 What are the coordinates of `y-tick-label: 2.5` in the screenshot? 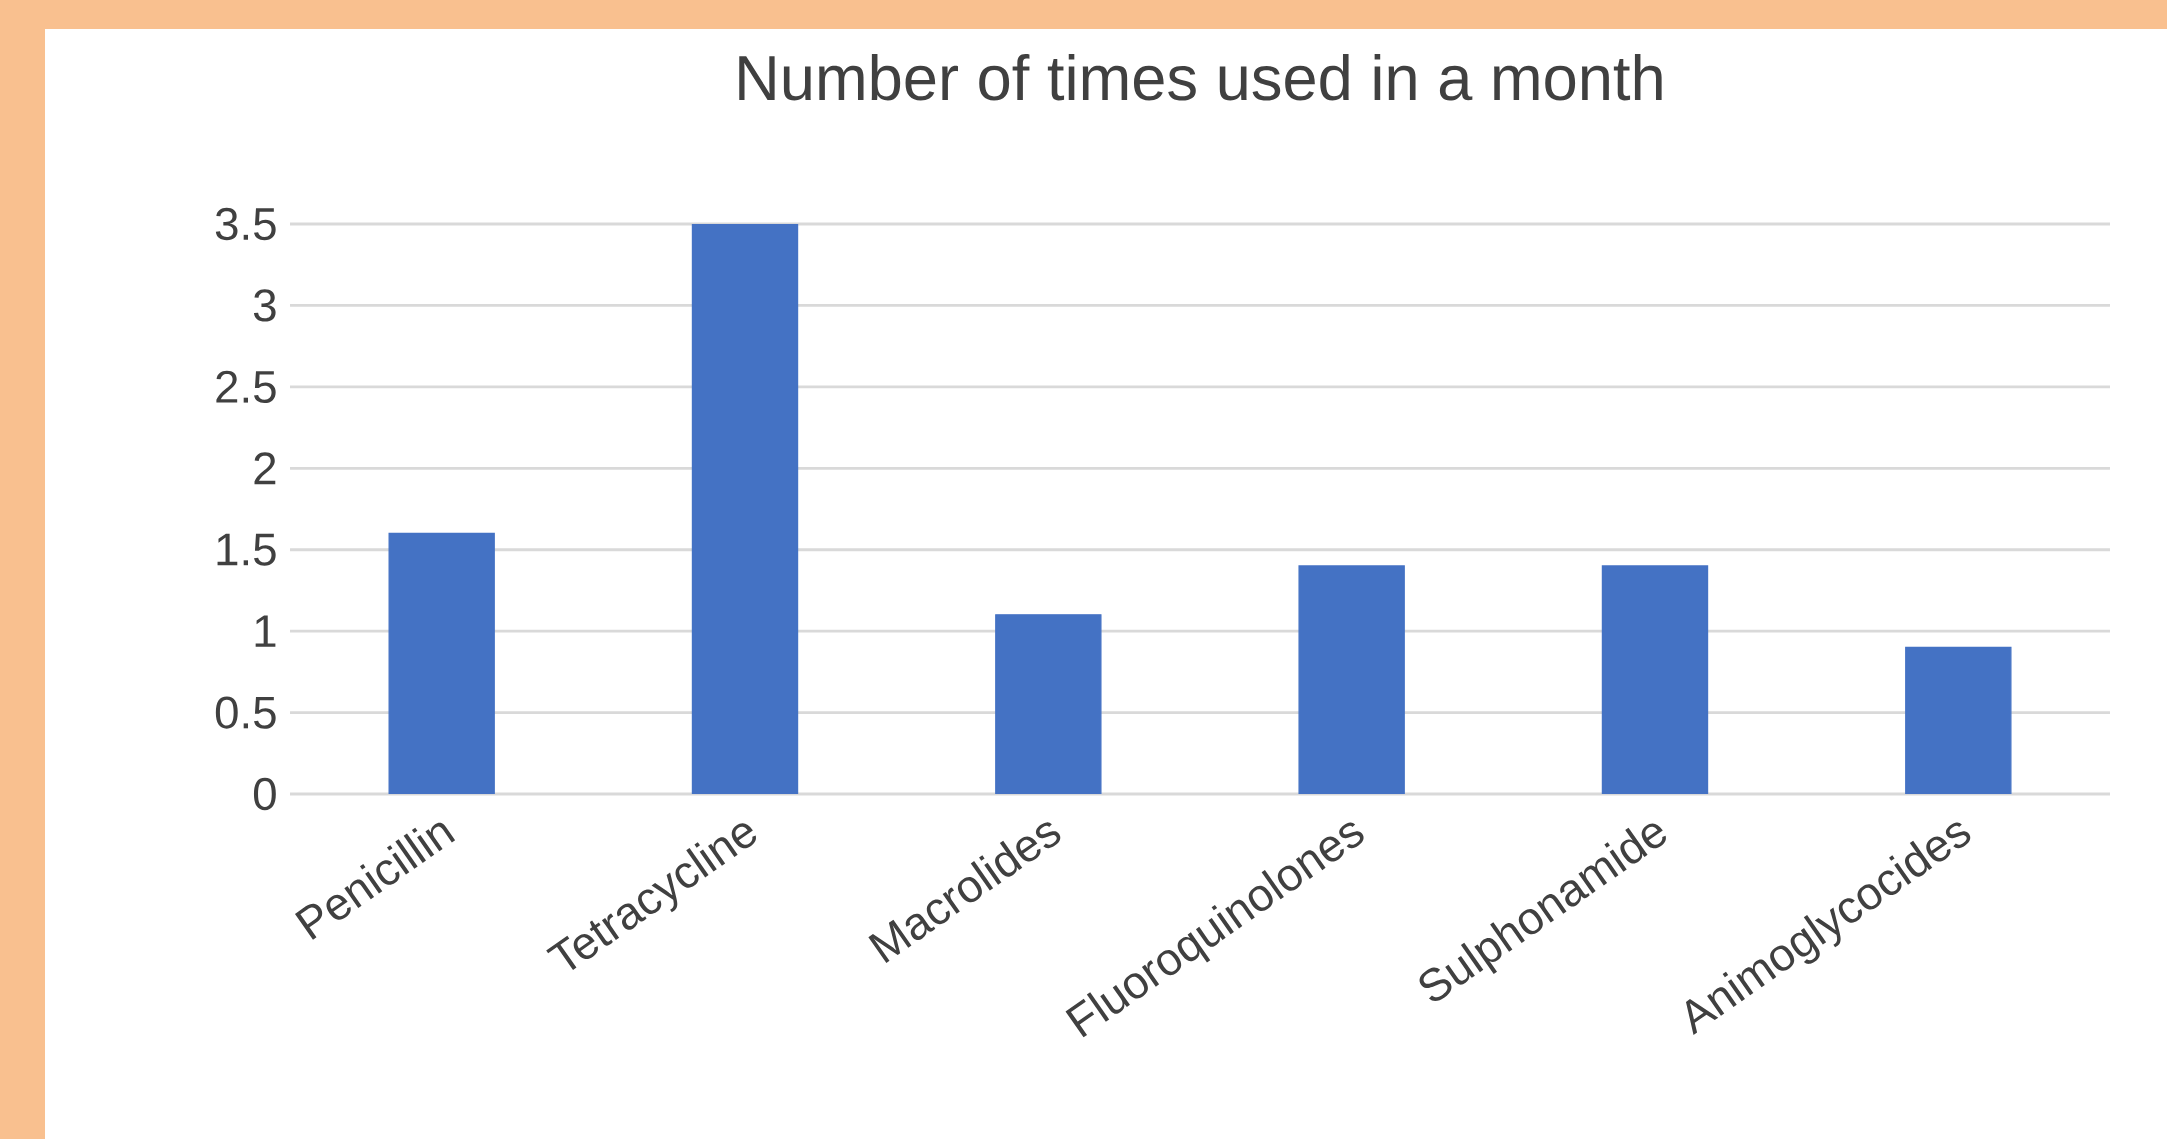 It's located at (246, 387).